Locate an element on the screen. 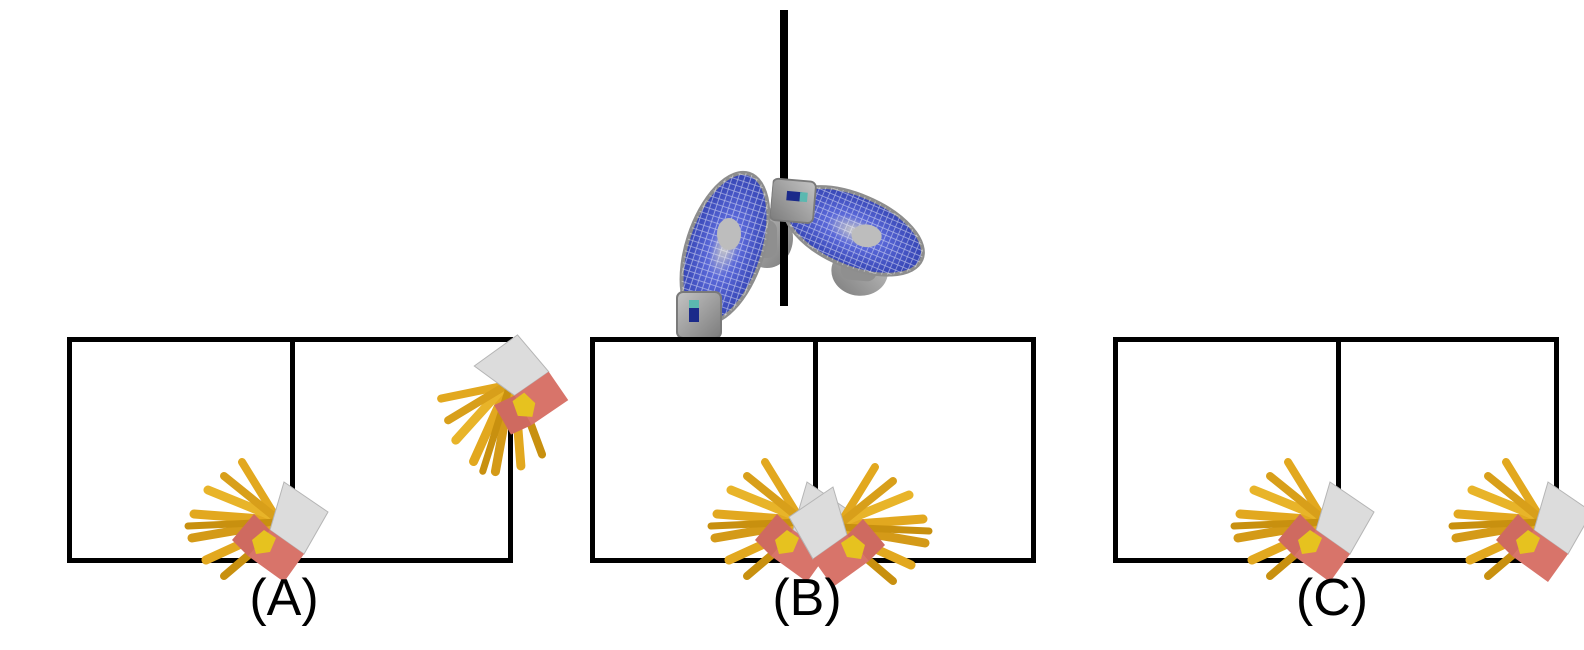  fries-b-right-image is located at coordinates (933, 455).